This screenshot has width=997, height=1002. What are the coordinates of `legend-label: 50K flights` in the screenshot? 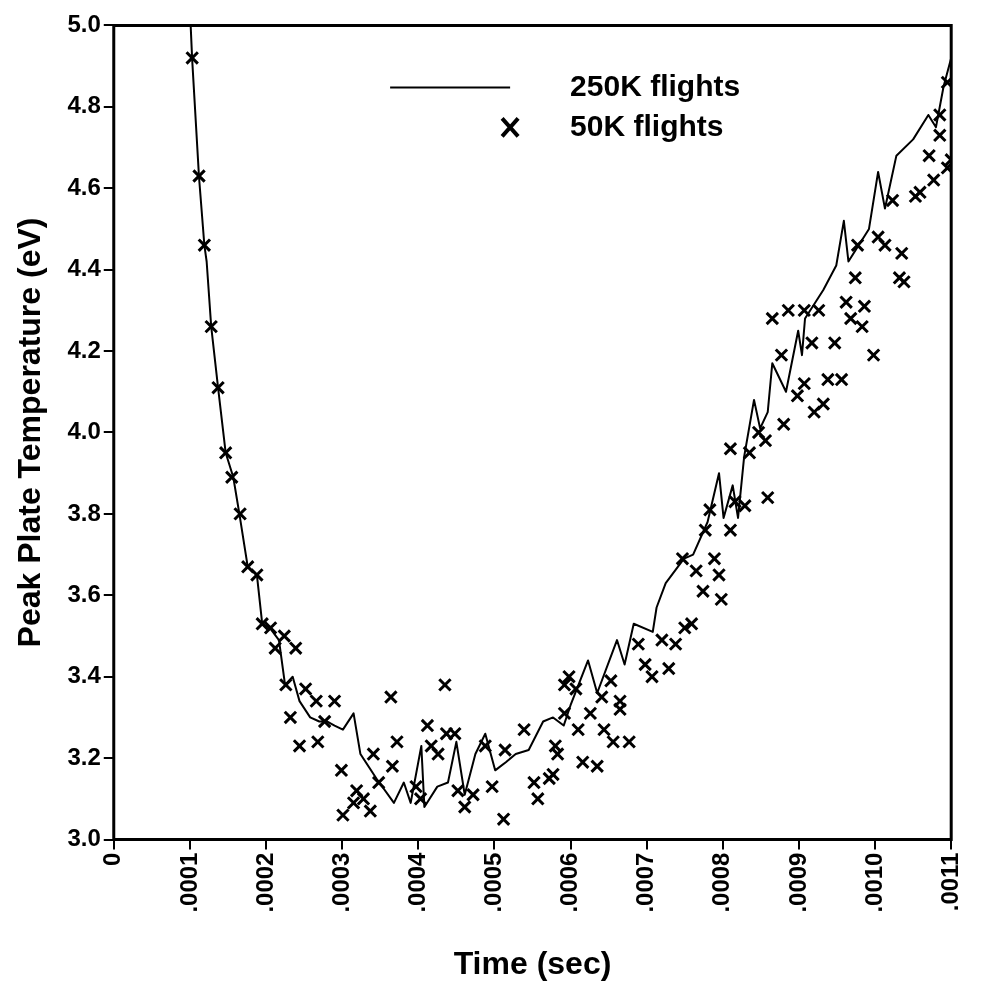 It's located at (647, 125).